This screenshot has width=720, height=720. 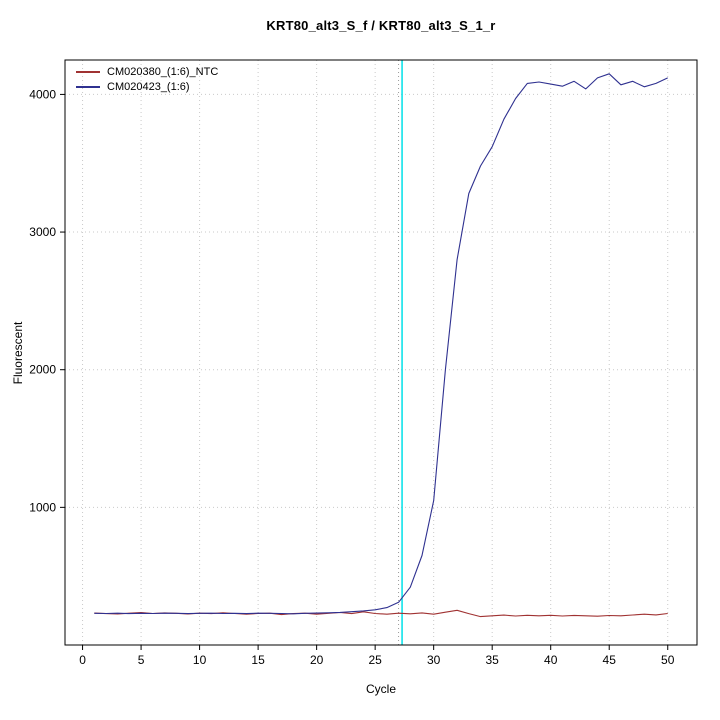 I want to click on legend-line-swatch-sample, so click(x=88, y=87).